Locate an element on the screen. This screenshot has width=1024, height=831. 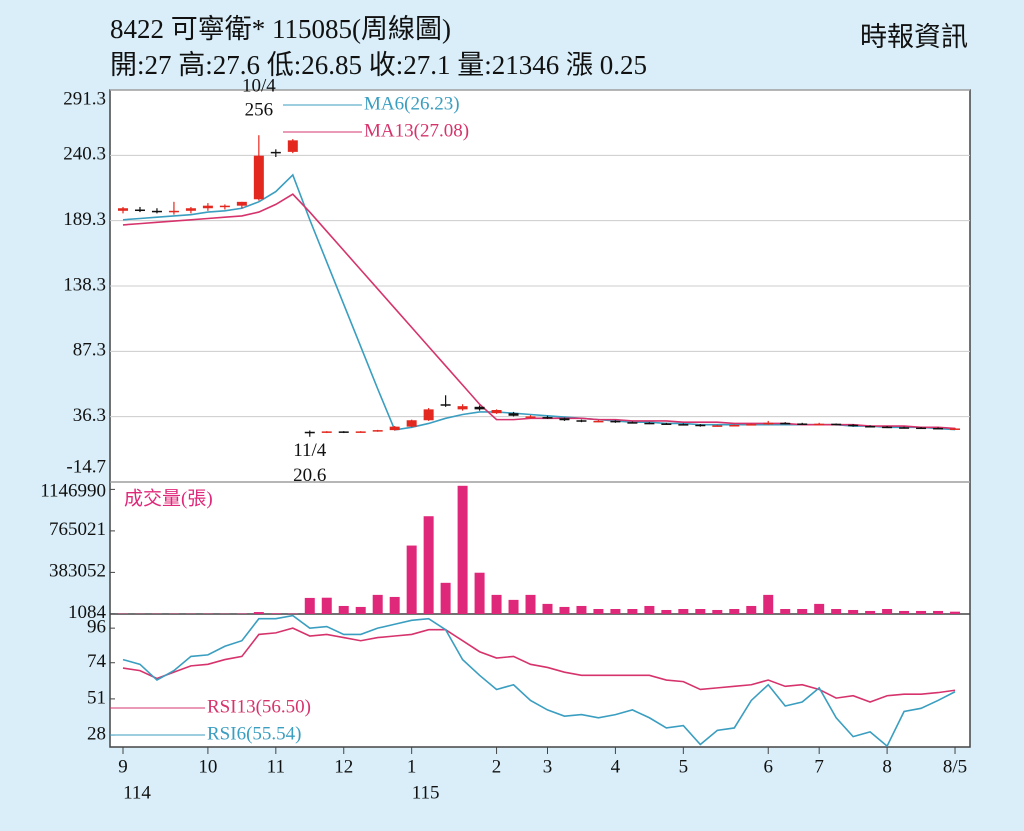
x-tick-label: 5 is located at coordinates (684, 766).